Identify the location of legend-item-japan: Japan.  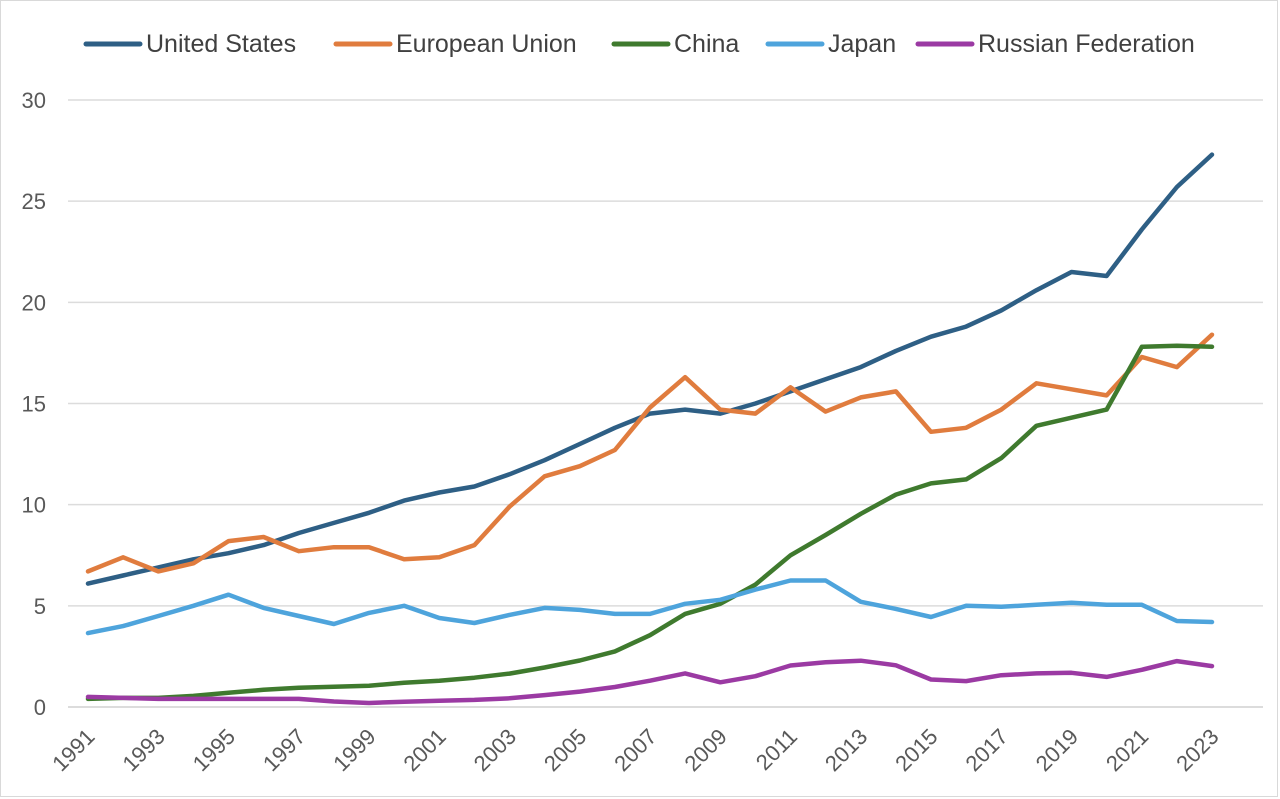
(830, 44).